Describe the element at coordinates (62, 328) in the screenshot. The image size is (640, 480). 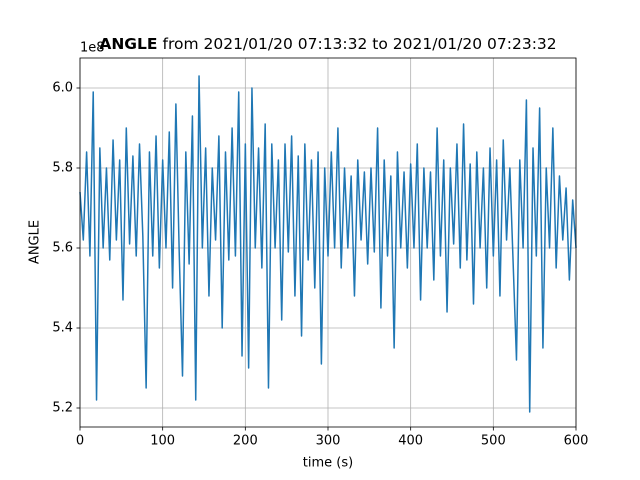
I see `y-tick-label: 5.4` at that location.